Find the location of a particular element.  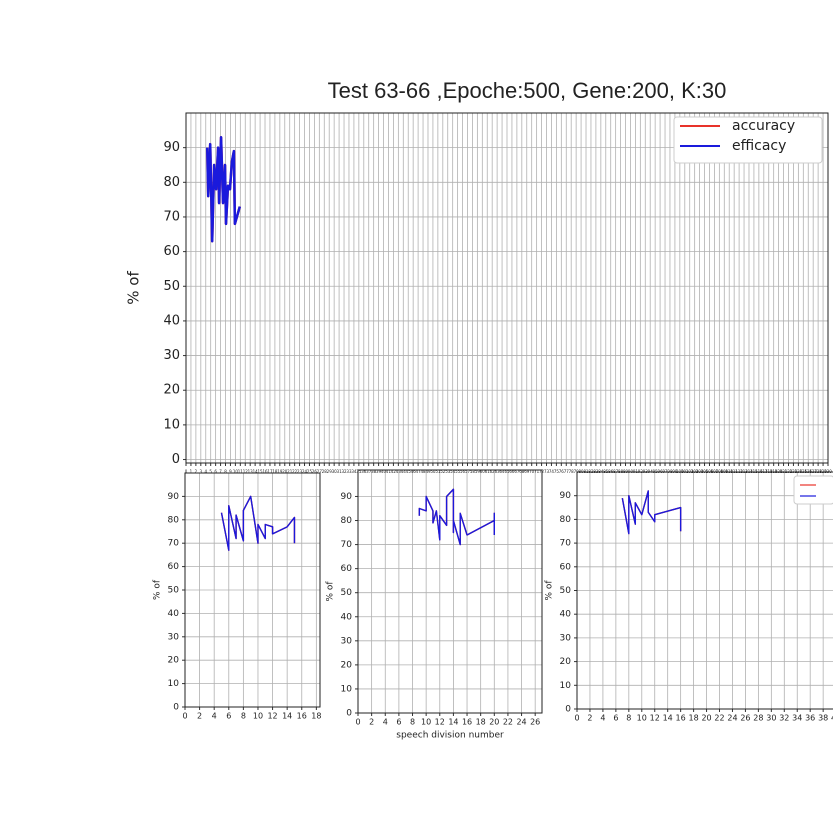

y-tick-label: 10 is located at coordinates (174, 684).